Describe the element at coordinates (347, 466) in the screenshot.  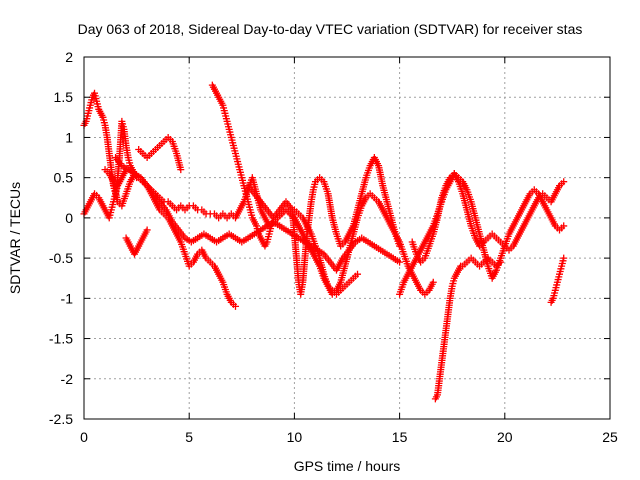
I see `x-axis-label: GPS time / hours` at that location.